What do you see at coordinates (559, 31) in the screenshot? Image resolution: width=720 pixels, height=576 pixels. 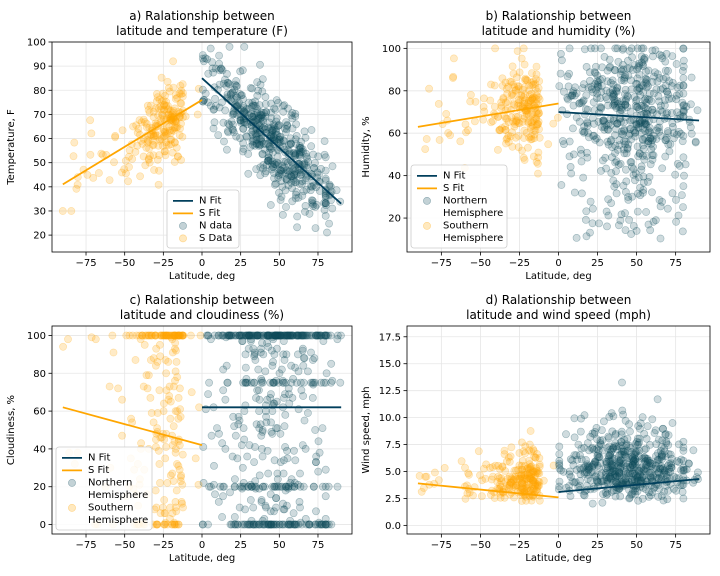 I see `chart-title-line: latitude and humidity (%)` at bounding box center [559, 31].